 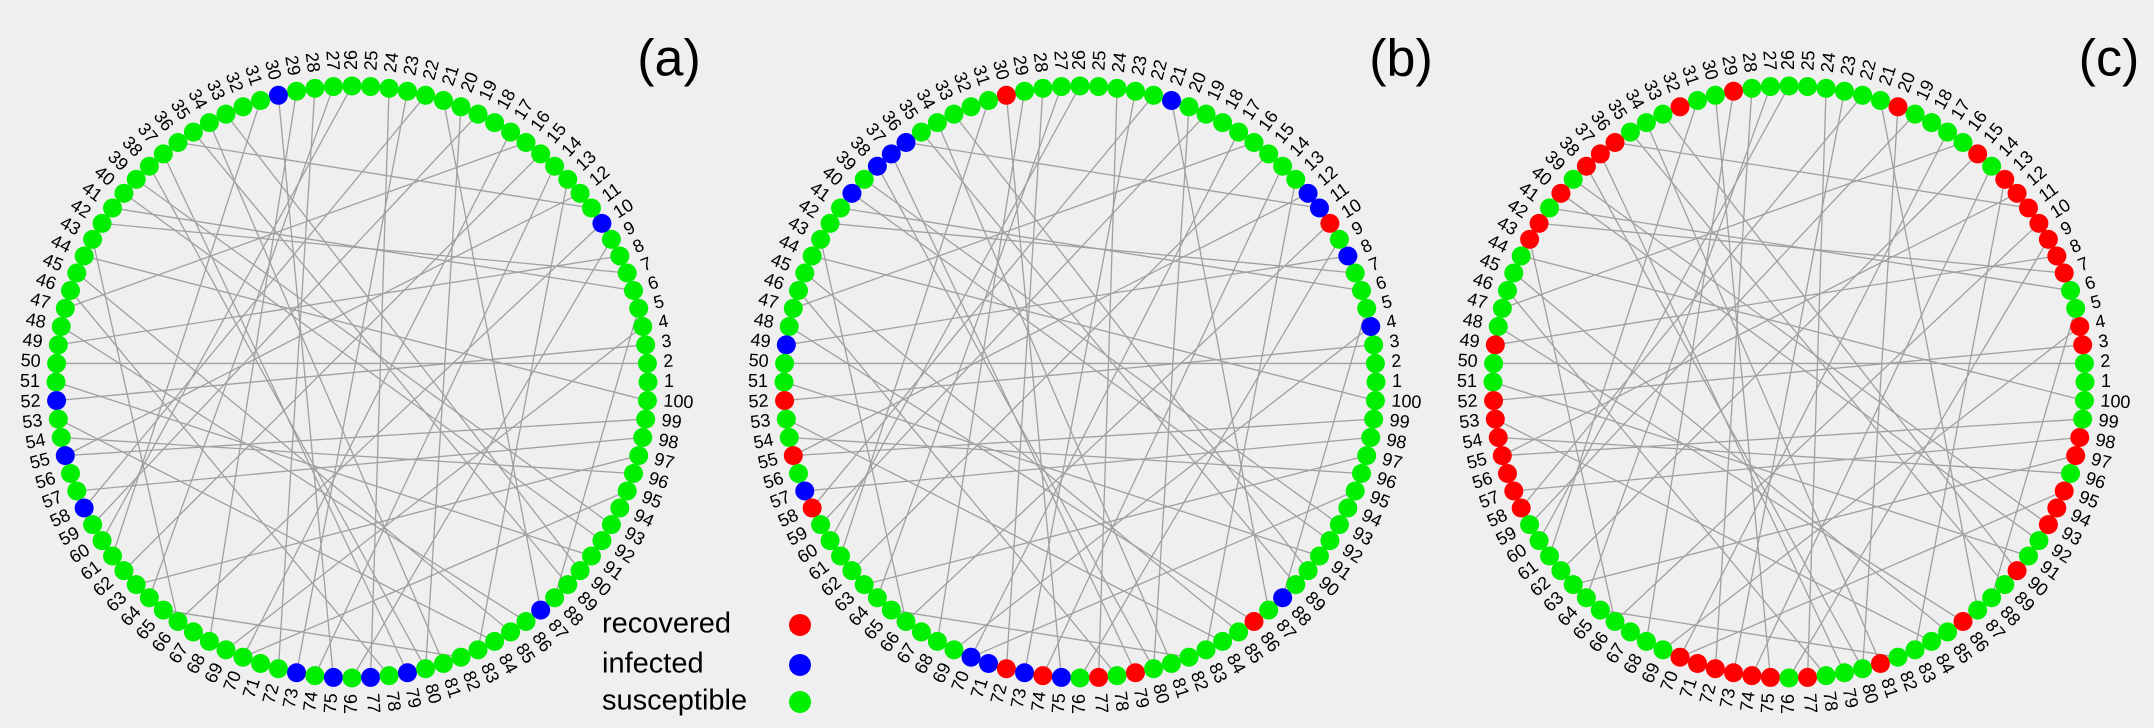 What do you see at coordinates (1868, 70) in the screenshot?
I see `node-label: 22` at bounding box center [1868, 70].